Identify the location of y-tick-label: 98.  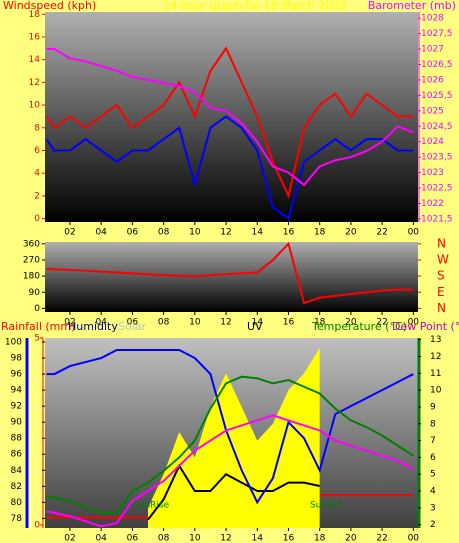
(17, 359).